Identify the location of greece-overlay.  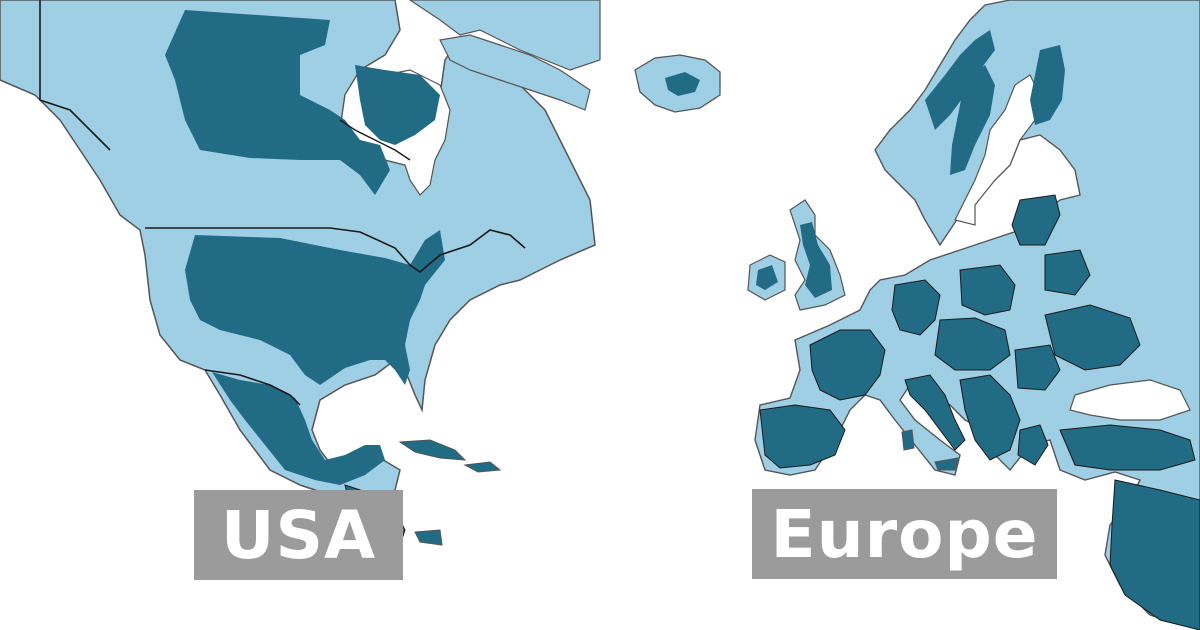
(1033, 445).